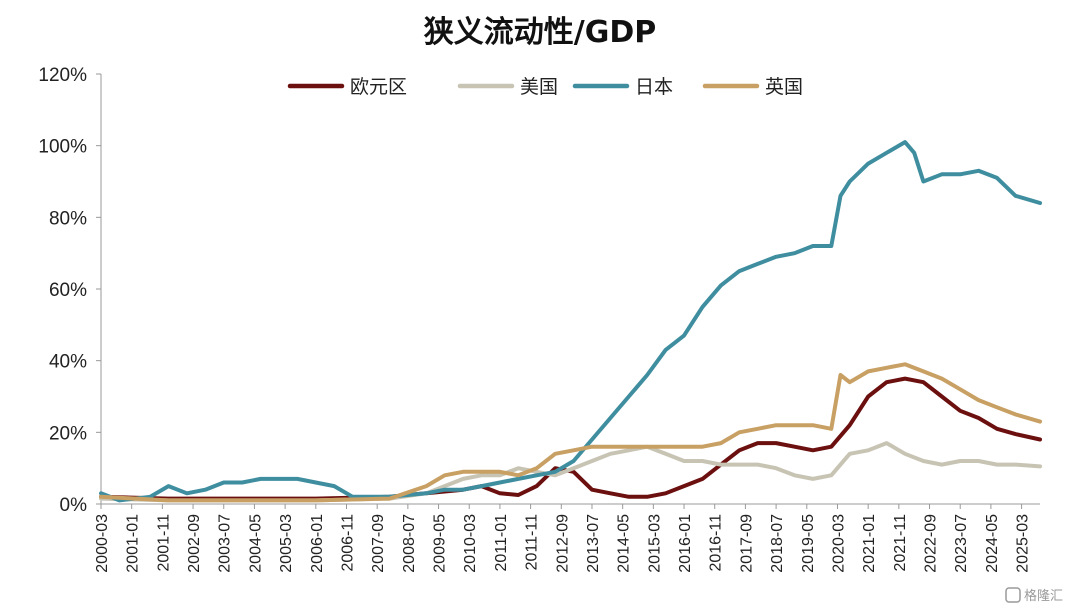  Describe the element at coordinates (539, 32) in the screenshot. I see `chart-title: 狭义流动性/GDP` at that location.